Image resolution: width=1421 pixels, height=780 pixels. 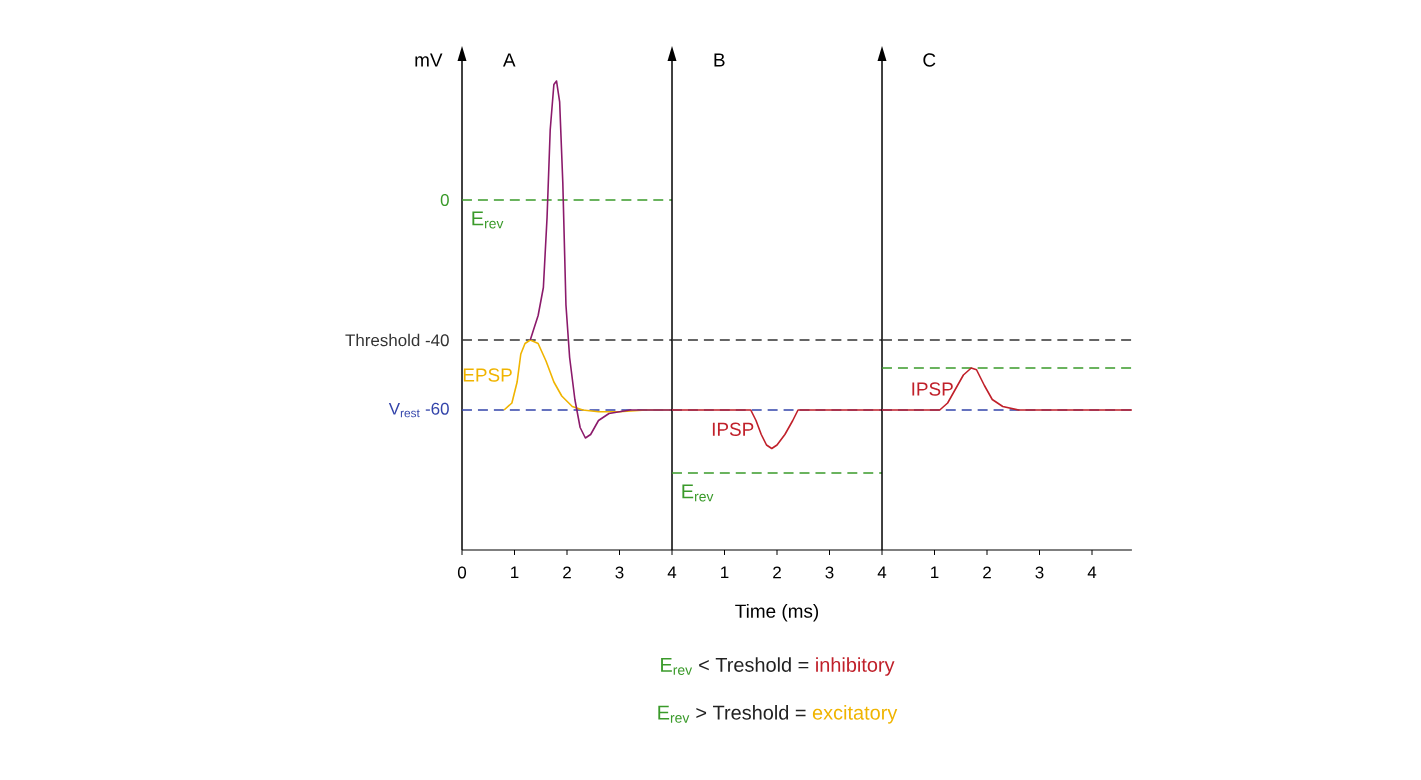 I want to click on text: excitatory, so click(x=855, y=714).